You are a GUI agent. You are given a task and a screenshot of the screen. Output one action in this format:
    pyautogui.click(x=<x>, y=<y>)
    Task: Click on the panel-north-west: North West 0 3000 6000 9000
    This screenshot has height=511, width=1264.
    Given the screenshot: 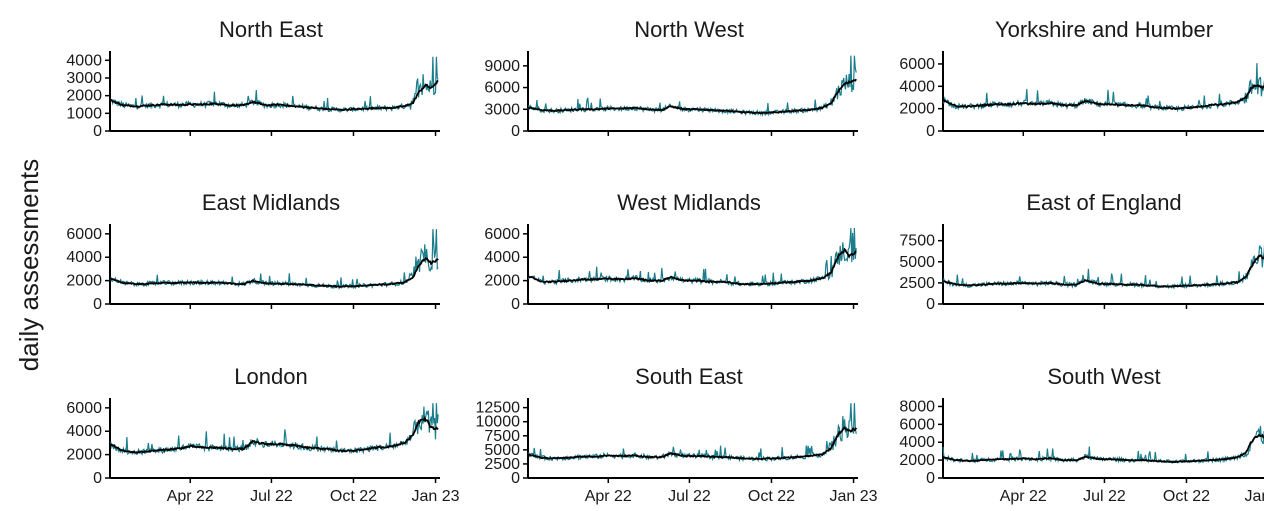 What is the action you would take?
    pyautogui.click(x=671, y=78)
    